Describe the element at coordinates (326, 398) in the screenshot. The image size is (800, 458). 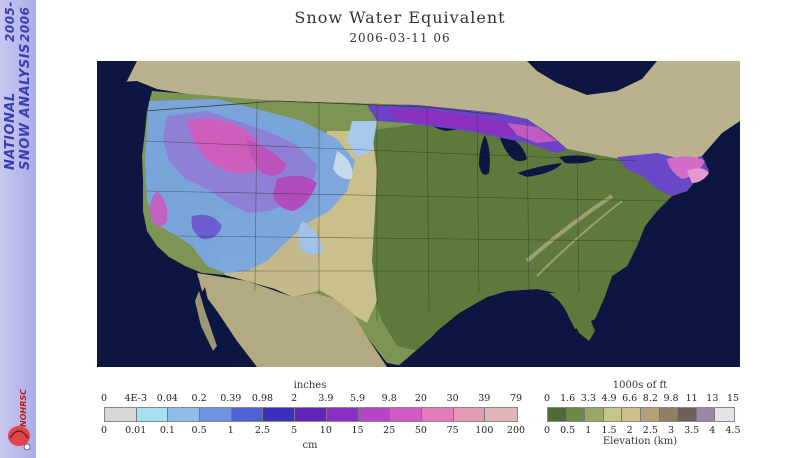
I see `legend-tick-label: 3.9` at that location.